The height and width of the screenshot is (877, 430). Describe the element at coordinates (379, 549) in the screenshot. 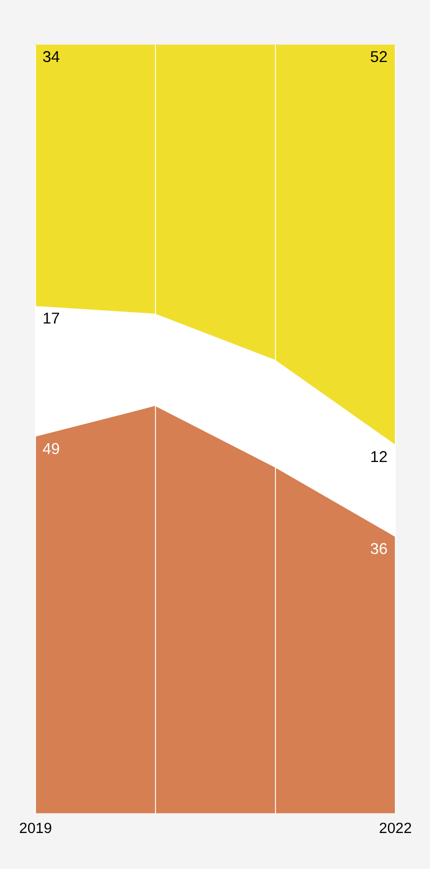

I see `data-label: 36` at that location.